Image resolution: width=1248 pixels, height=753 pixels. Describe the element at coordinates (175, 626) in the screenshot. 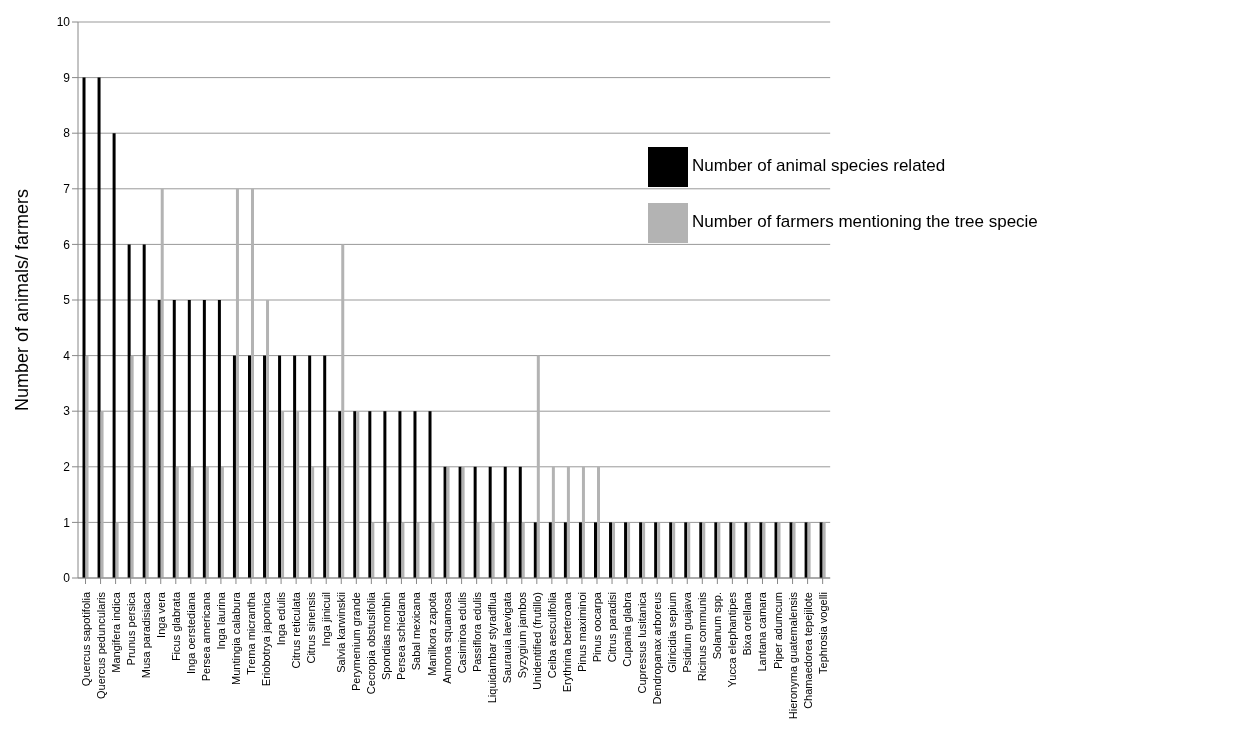

I see `x-tick-label: Ficus glabrata` at that location.